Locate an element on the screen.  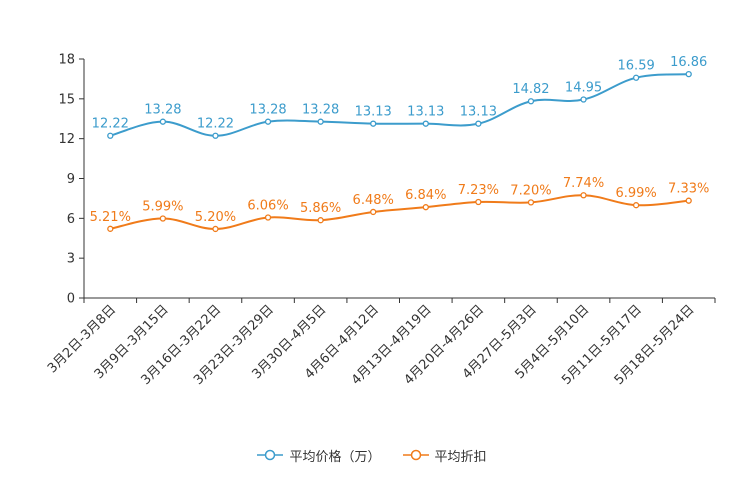
data-label: 7.74% is located at coordinates (583, 183).